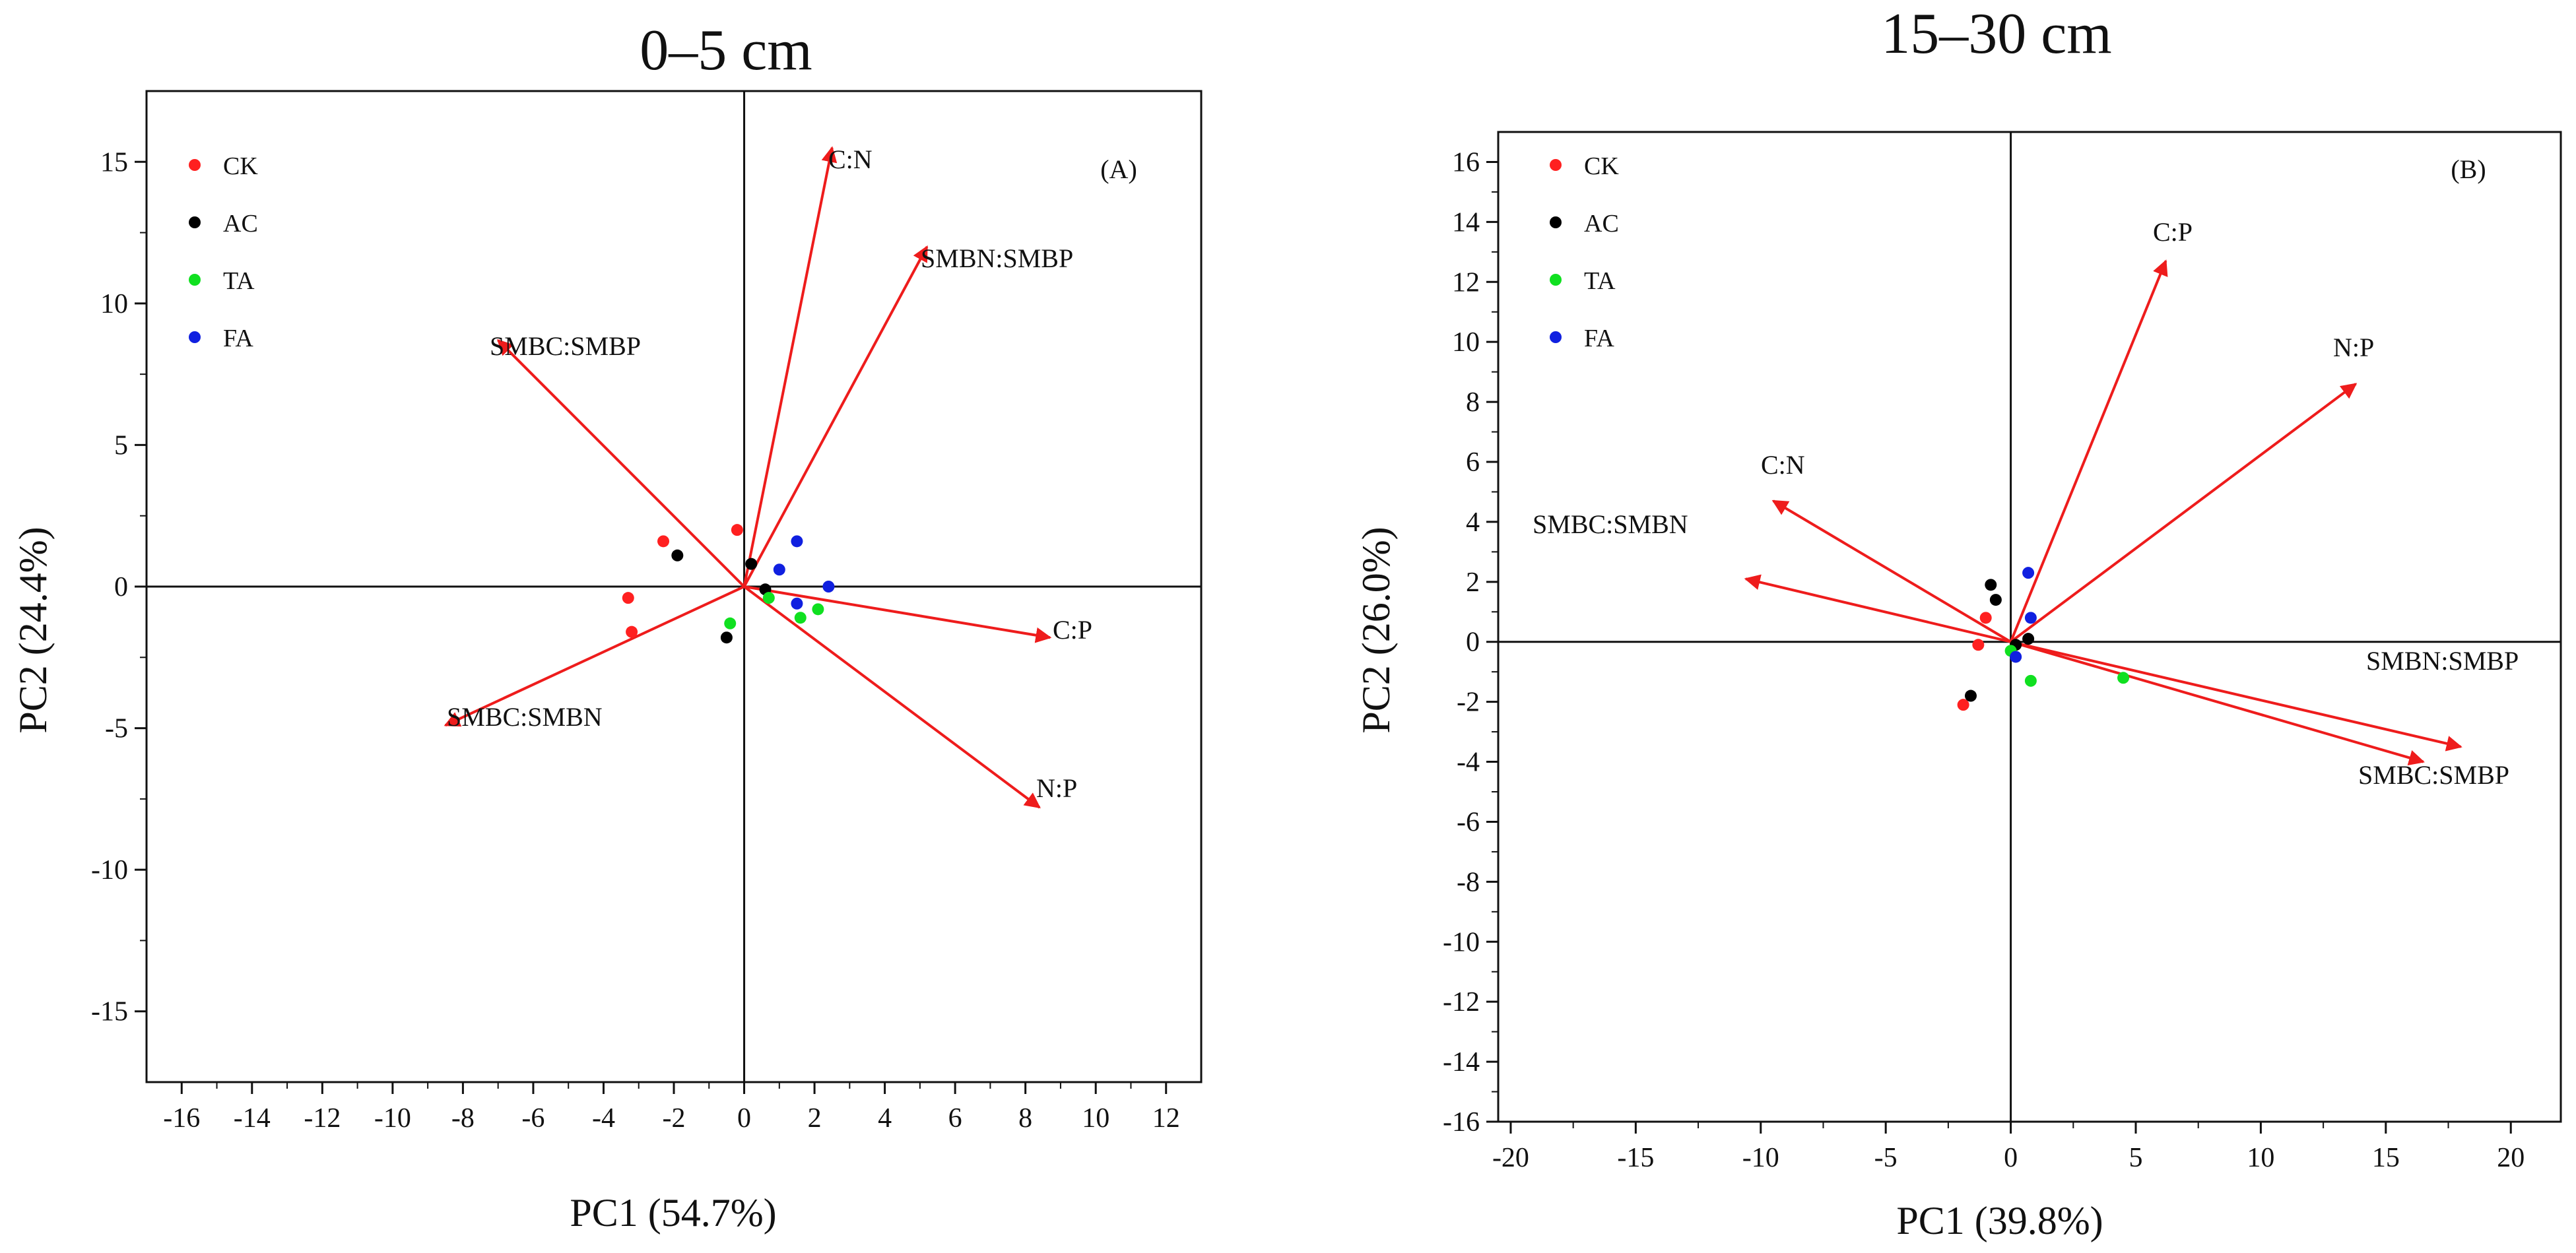 The height and width of the screenshot is (1253, 2576). I want to click on x-tick-label: 20, so click(2511, 1158).